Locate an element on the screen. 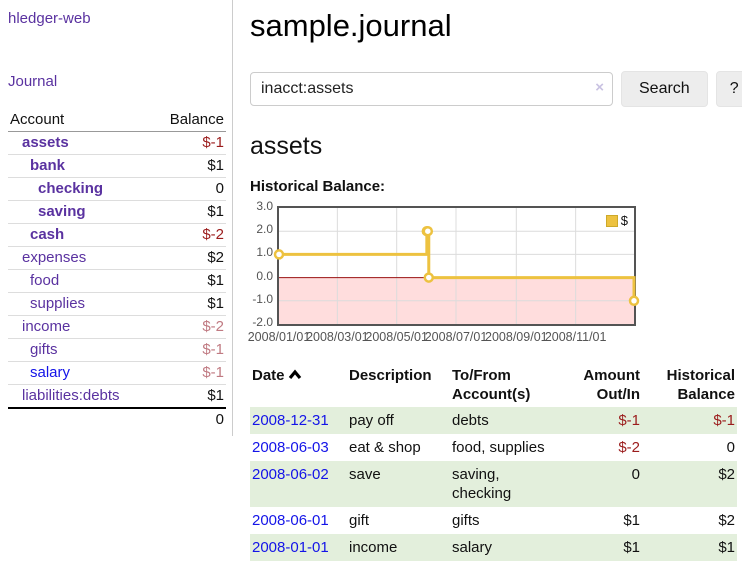 The width and height of the screenshot is (742, 582). account-row: gifts $-1 is located at coordinates (117, 350).